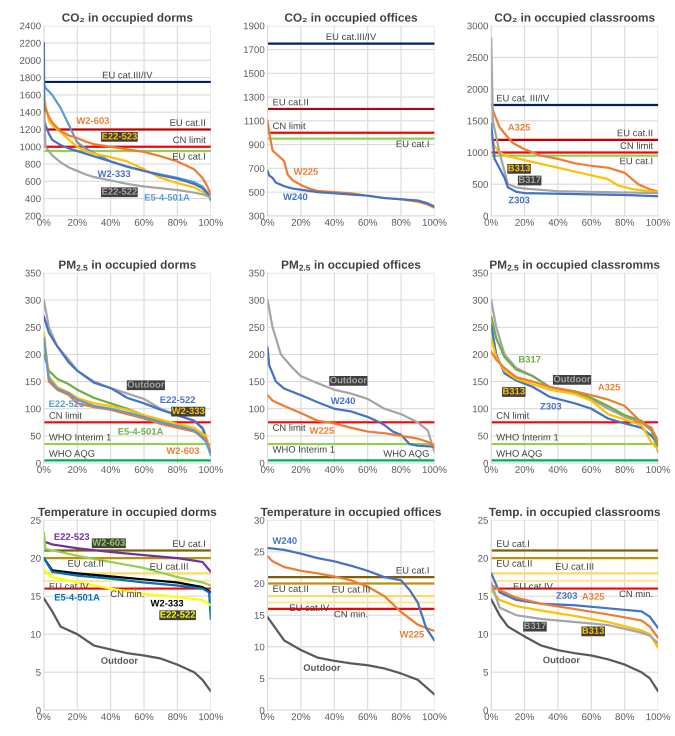 The image size is (675, 736). What do you see at coordinates (259, 520) in the screenshot?
I see `y-tick-label: 30` at bounding box center [259, 520].